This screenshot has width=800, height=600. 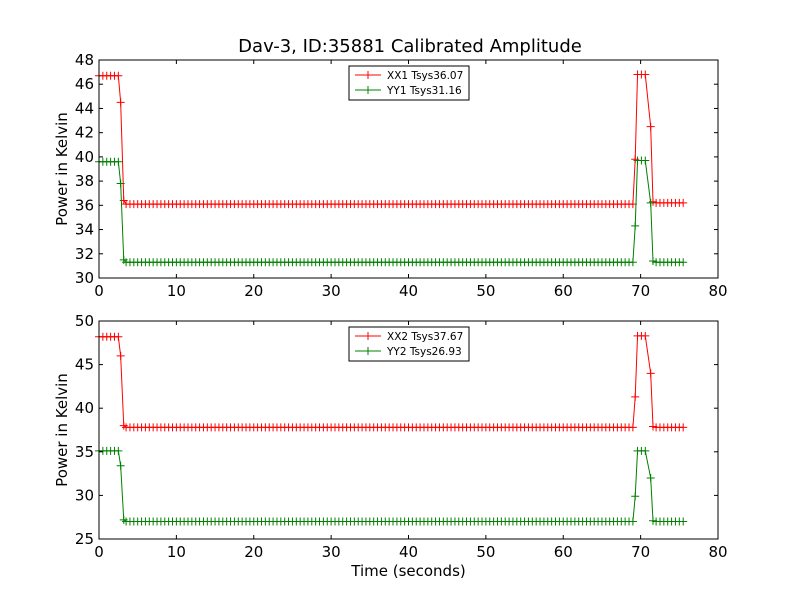 I want to click on y-tick-label: 46, so click(x=84, y=84).